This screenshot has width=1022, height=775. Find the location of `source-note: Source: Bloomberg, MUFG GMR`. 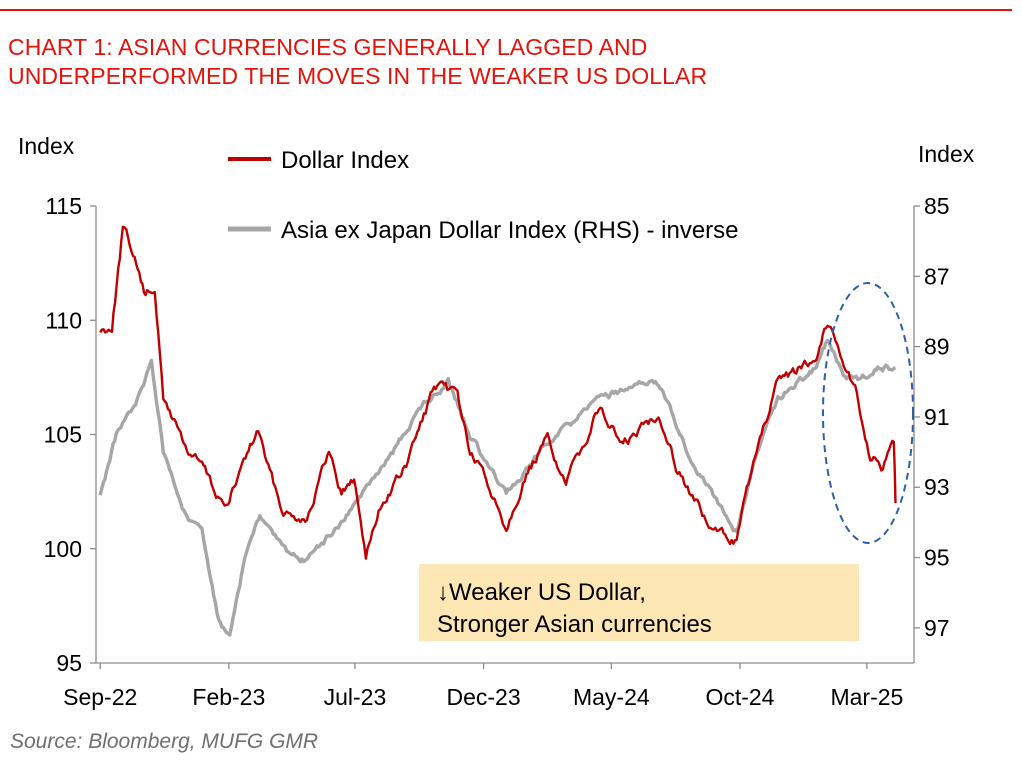

source-note: Source: Bloomberg, MUFG GMR is located at coordinates (164, 741).